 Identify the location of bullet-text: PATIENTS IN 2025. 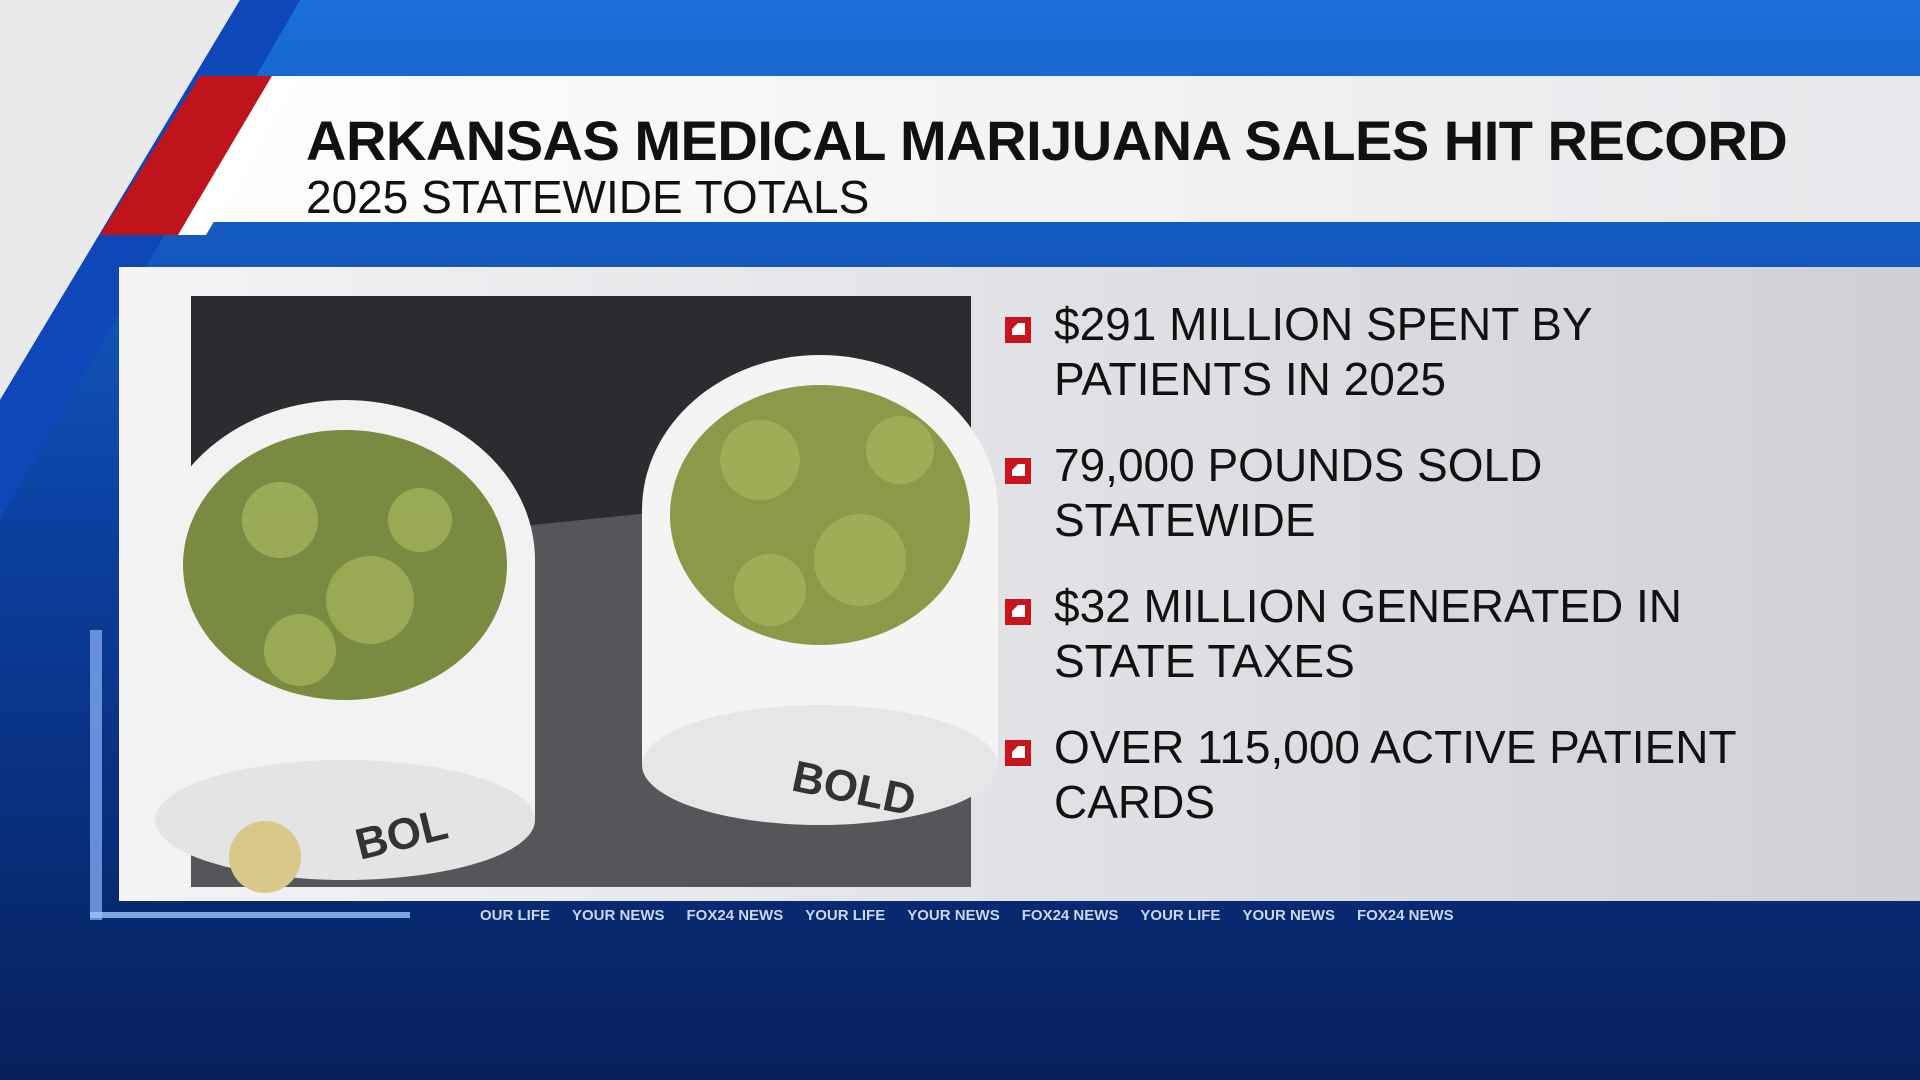
(1250, 379).